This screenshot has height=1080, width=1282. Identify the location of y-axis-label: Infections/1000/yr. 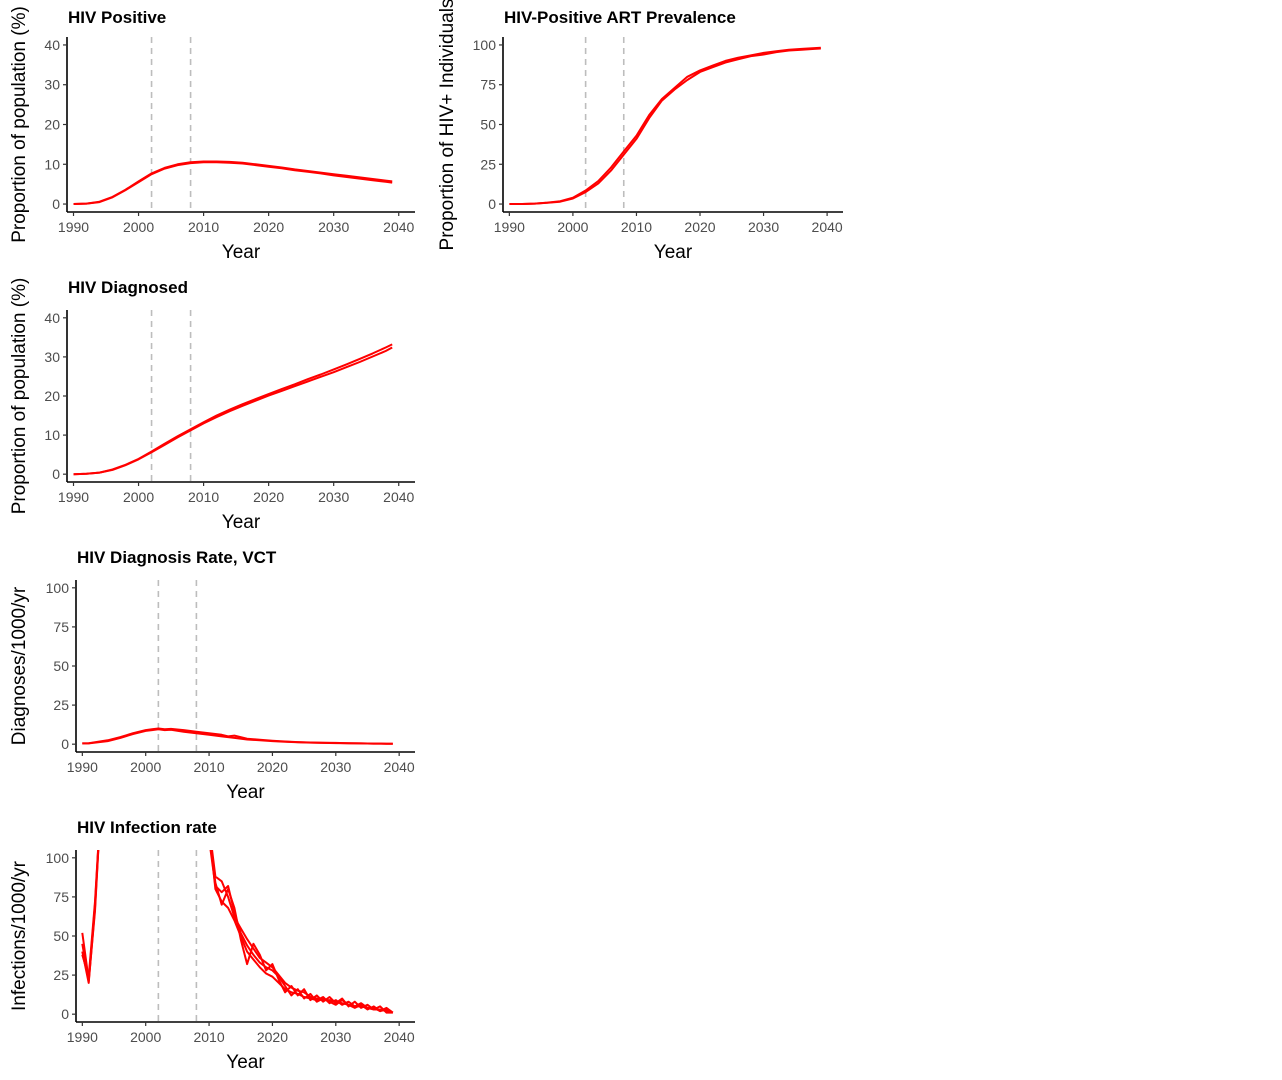
(19, 935).